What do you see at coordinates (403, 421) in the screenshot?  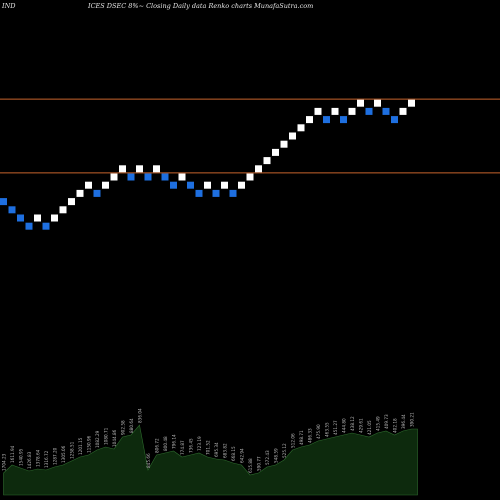 I see `volume-label: 396.44` at bounding box center [403, 421].